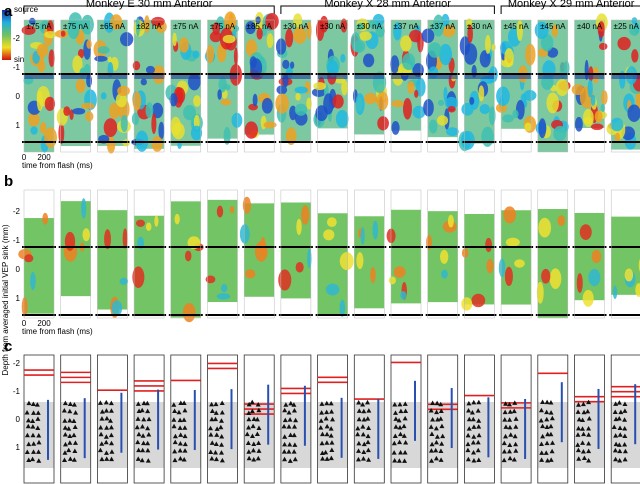 The height and width of the screenshot is (484, 640). What do you see at coordinates (627, 26) in the screenshot?
I see `current-label: ±25 nA` at bounding box center [627, 26].